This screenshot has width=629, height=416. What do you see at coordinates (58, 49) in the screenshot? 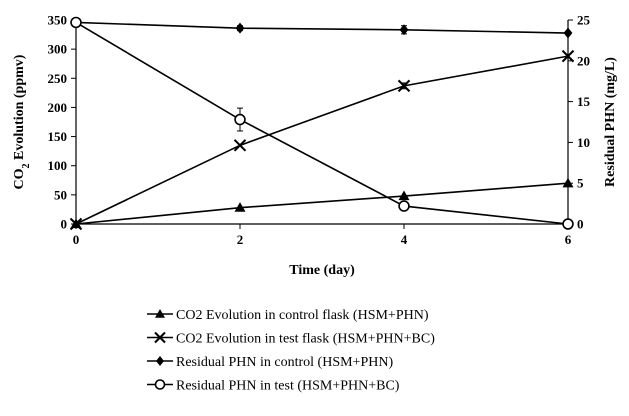
I see `y-left-tick-label: 300` at bounding box center [58, 49].